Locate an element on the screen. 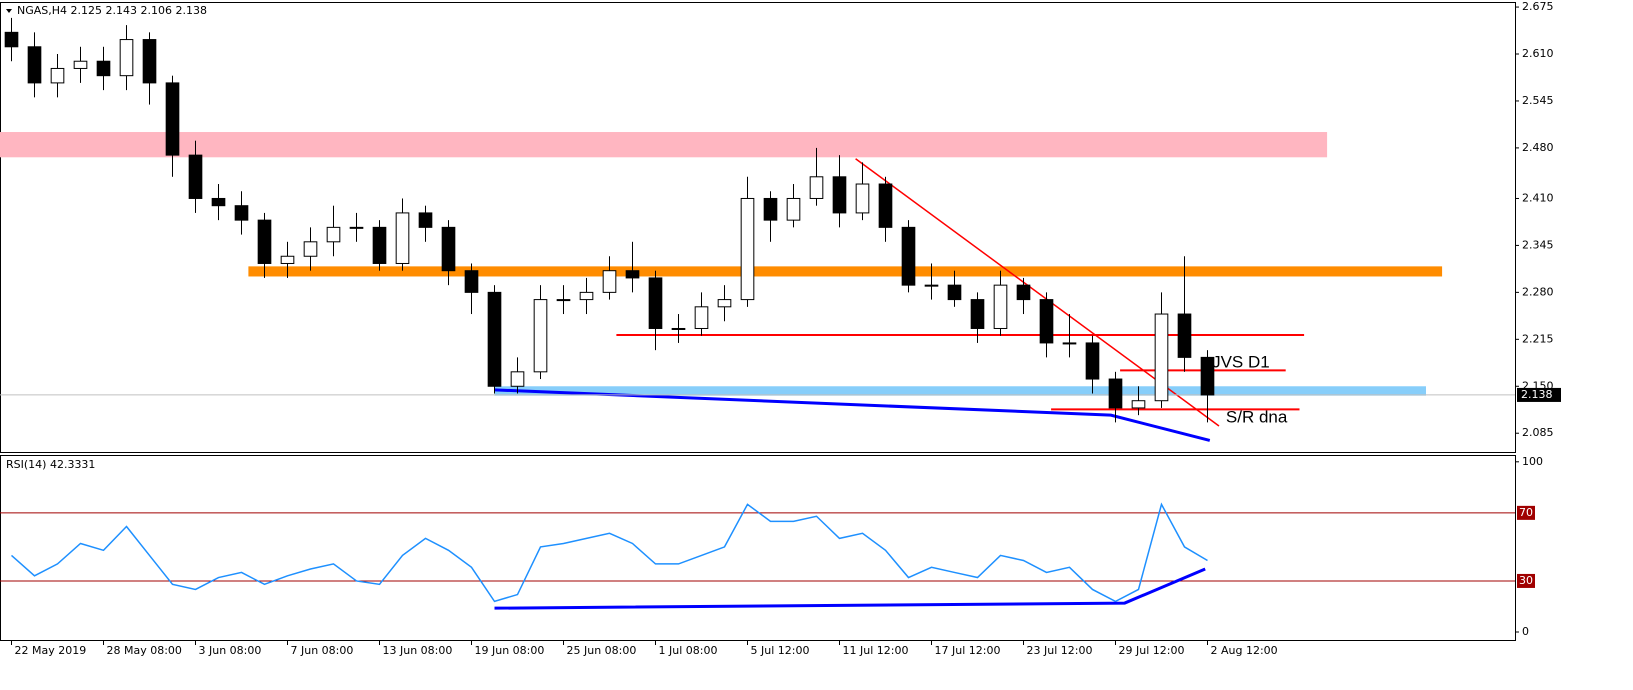  x-tick-label: 17 Jul 12:00 is located at coordinates (967, 650).